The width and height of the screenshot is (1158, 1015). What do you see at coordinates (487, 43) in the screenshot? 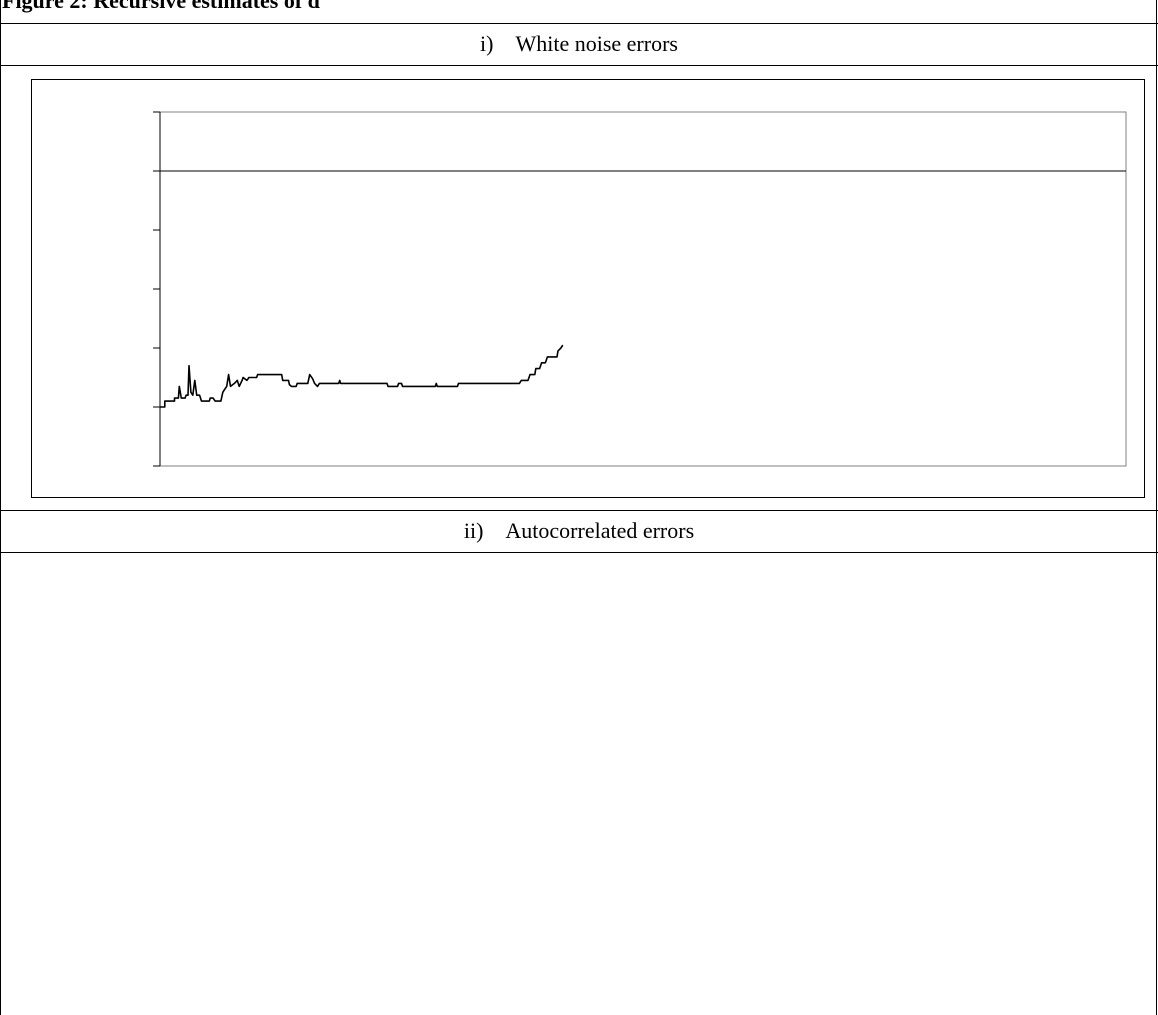
I see `panel-number-i: i)` at bounding box center [487, 43].